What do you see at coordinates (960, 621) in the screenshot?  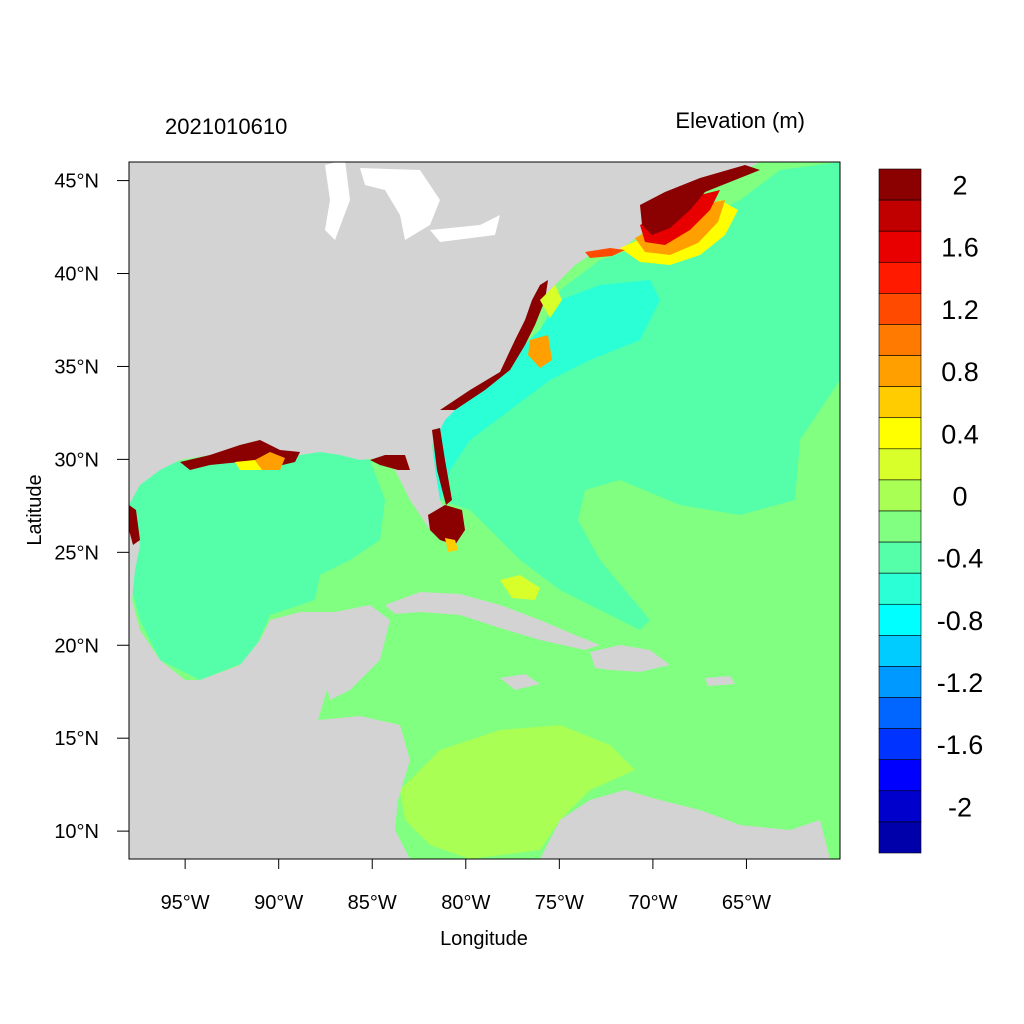 I see `colorbar-label: -0.8` at bounding box center [960, 621].